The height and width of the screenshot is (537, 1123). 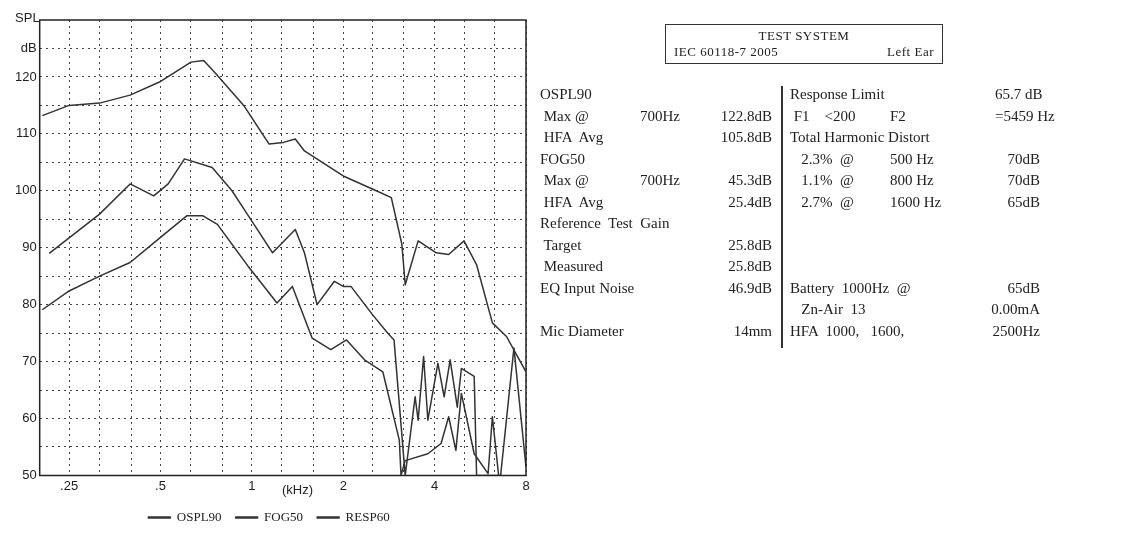 I want to click on text: 1.1% @ 800 Hz 70dB, so click(x=920, y=180).